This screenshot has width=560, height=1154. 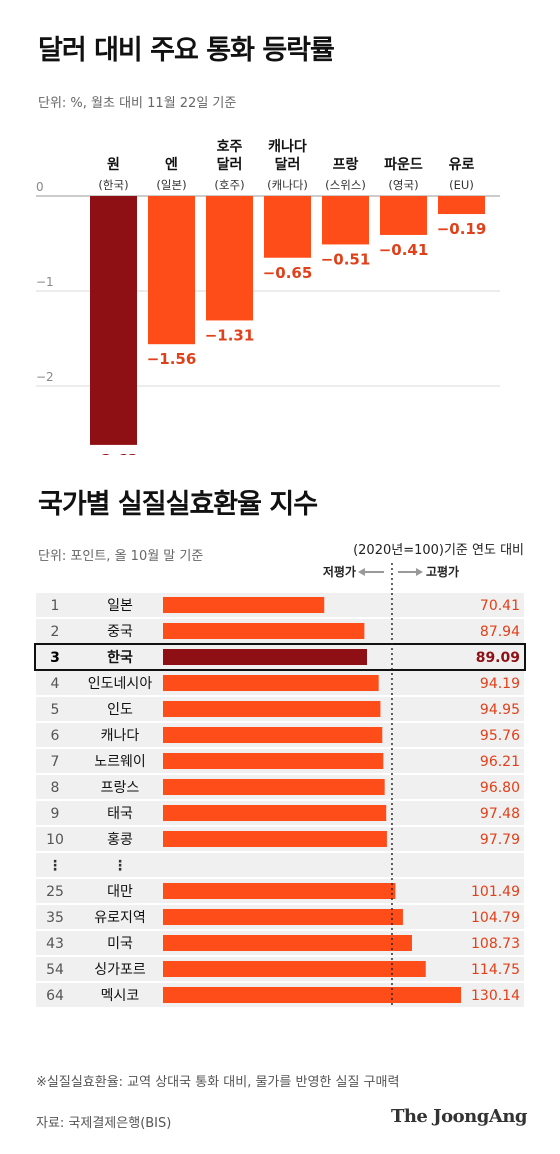 I want to click on country-label: 멕시코, so click(x=120, y=996).